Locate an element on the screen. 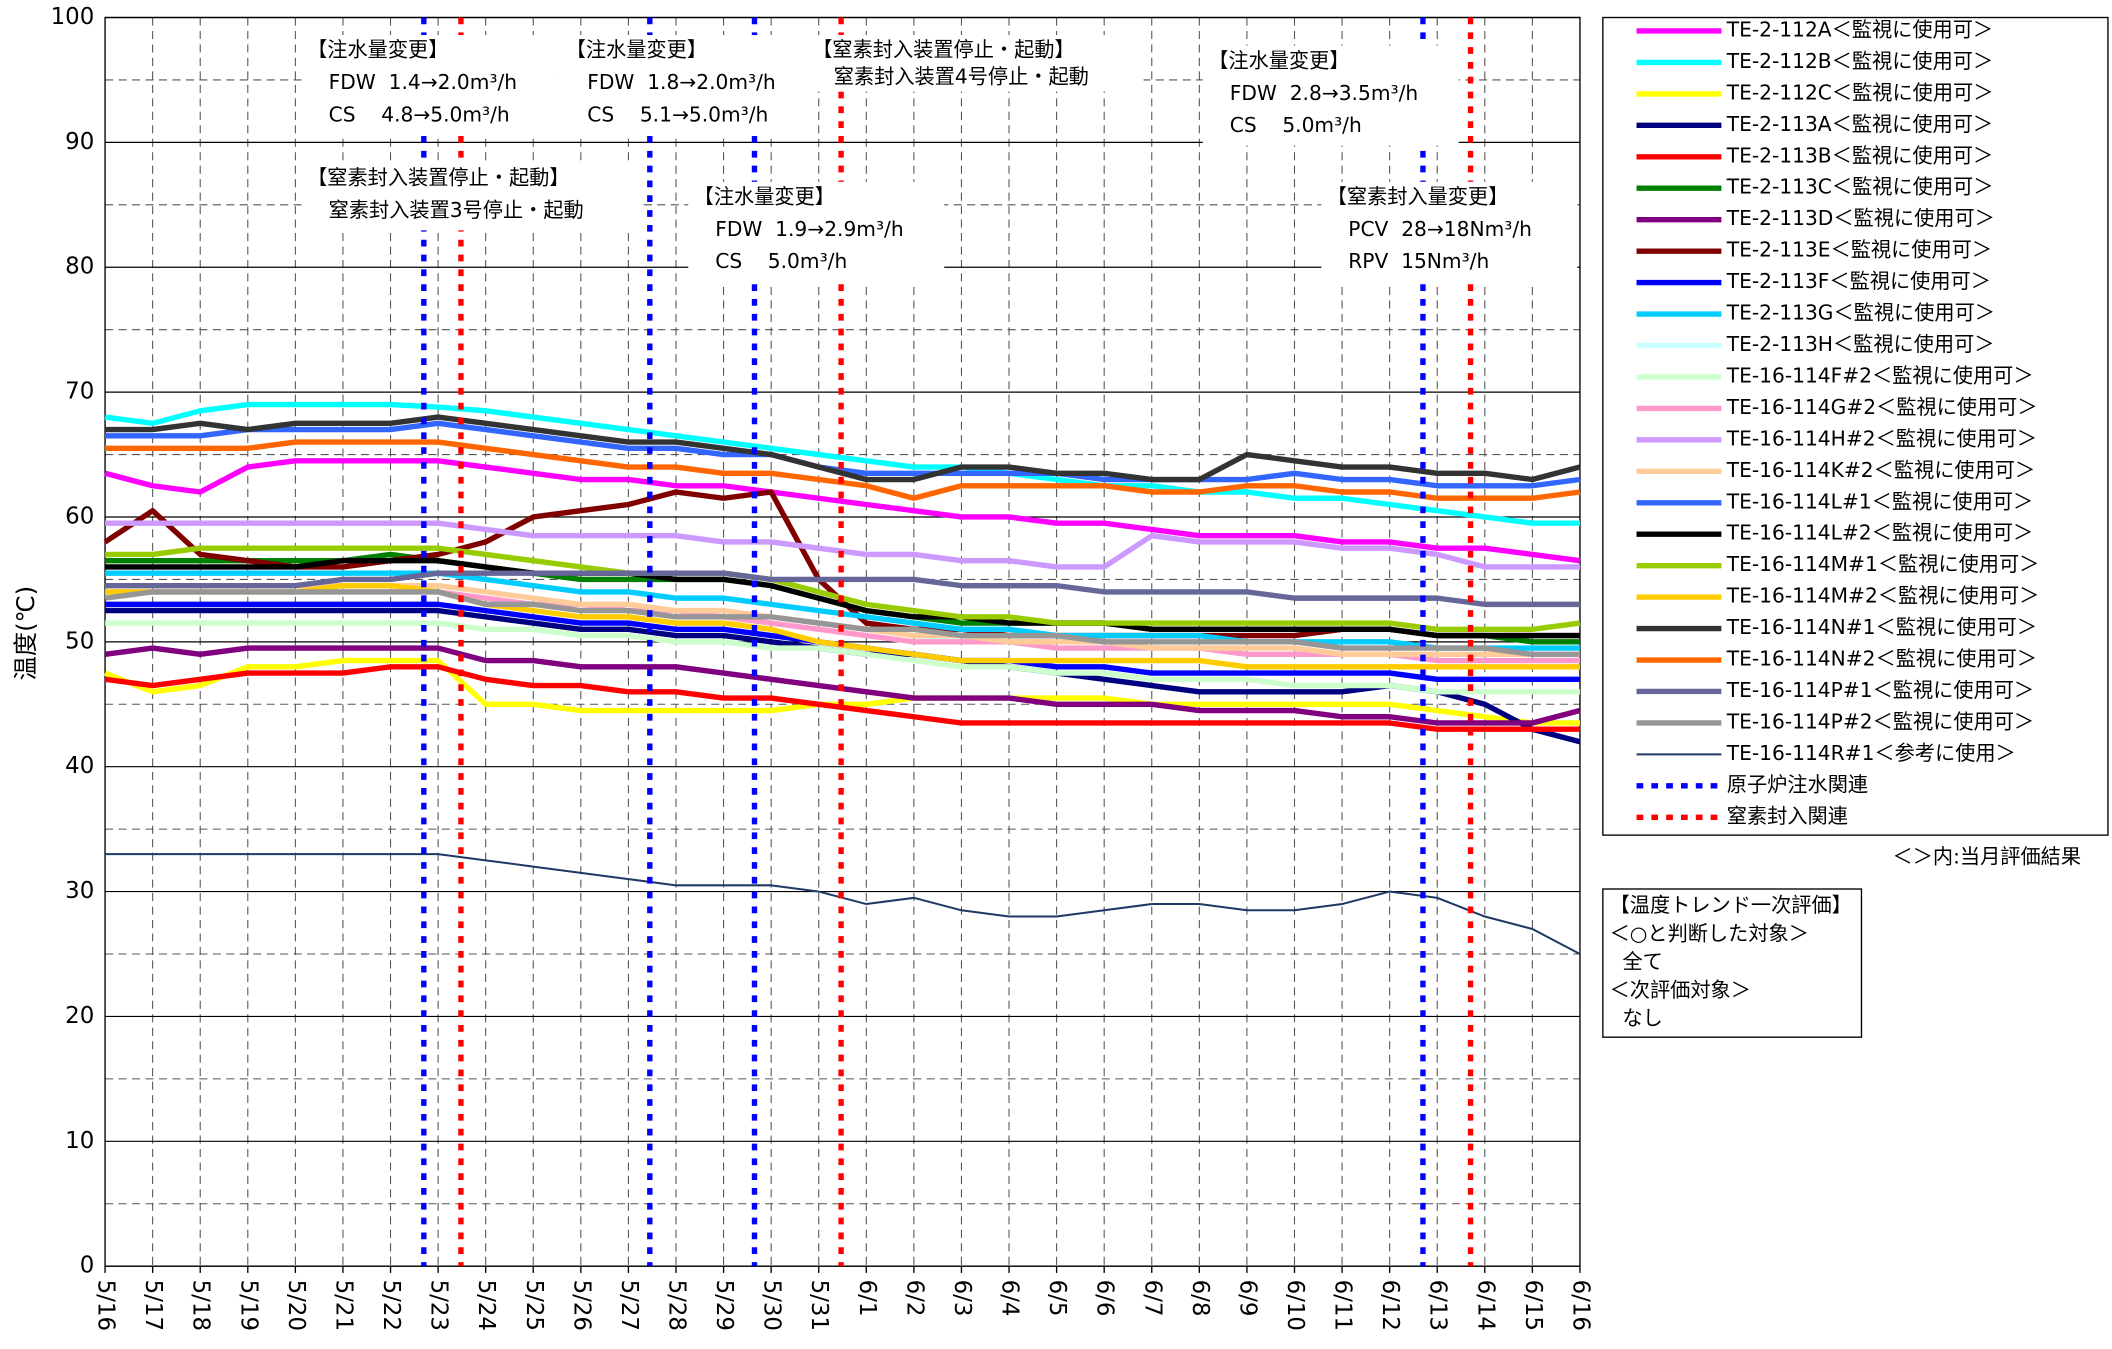 The image size is (2112, 1349). x-tick-label: 5/31 is located at coordinates (819, 1305).